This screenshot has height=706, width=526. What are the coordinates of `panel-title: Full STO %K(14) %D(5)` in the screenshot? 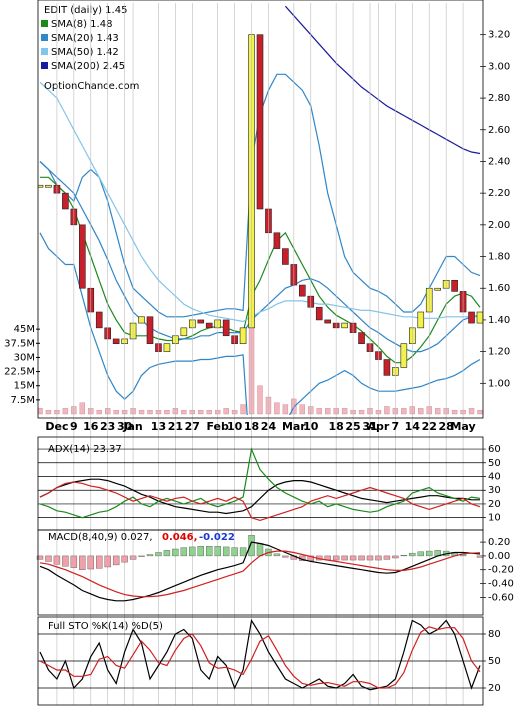 It's located at (105, 626).